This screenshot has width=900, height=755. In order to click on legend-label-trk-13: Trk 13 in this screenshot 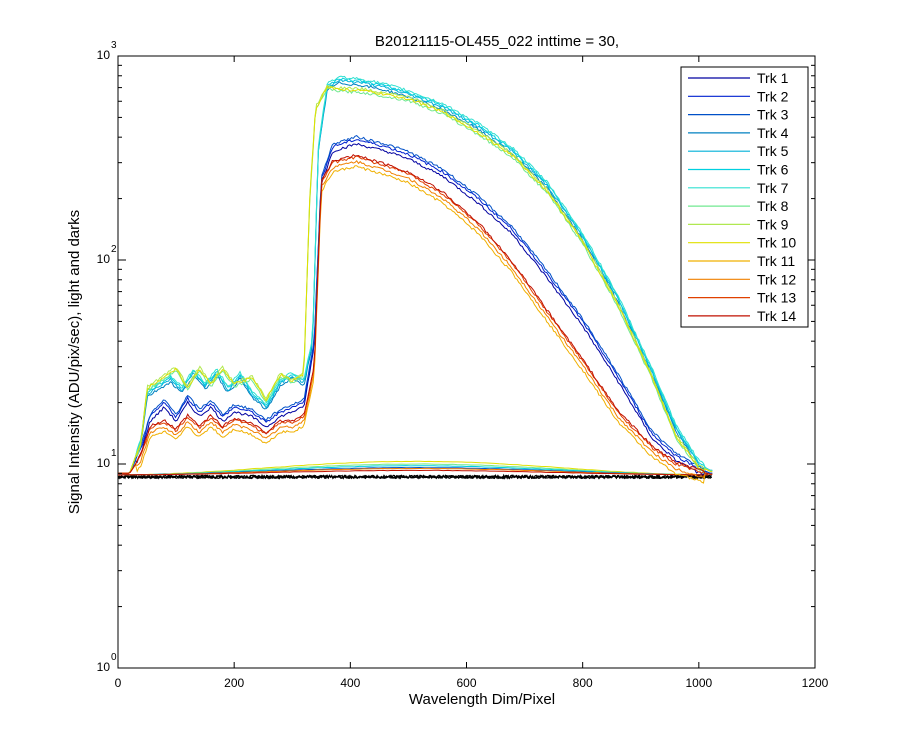, I will do `click(776, 298)`.